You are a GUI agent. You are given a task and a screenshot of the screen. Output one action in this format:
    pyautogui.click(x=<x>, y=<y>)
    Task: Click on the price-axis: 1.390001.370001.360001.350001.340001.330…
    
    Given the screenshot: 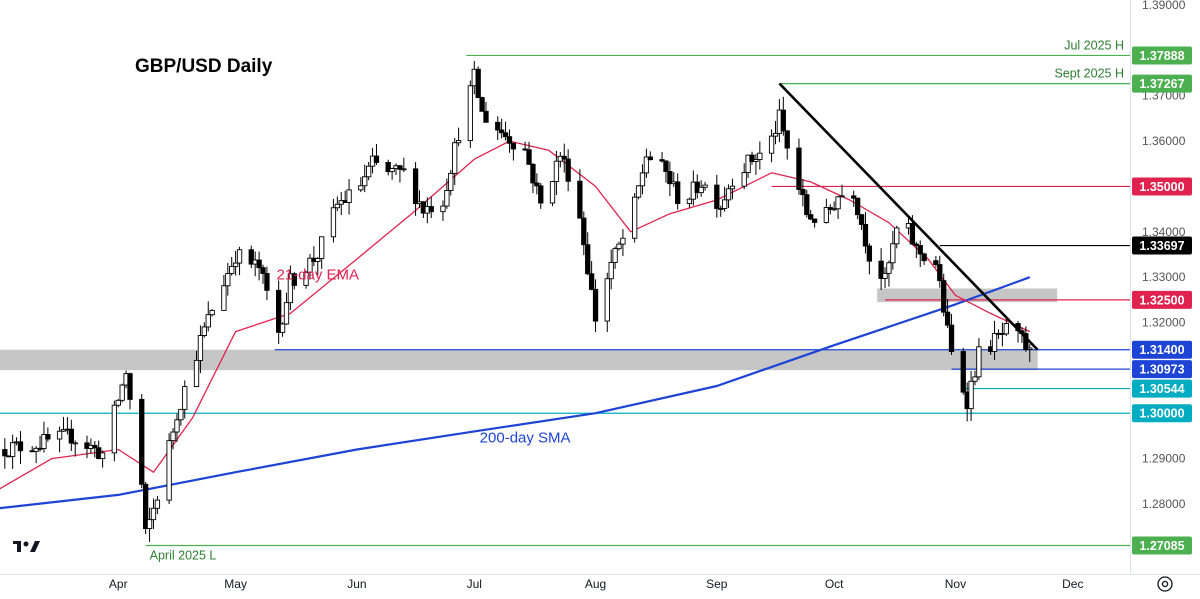 What is the action you would take?
    pyautogui.click(x=1161, y=287)
    